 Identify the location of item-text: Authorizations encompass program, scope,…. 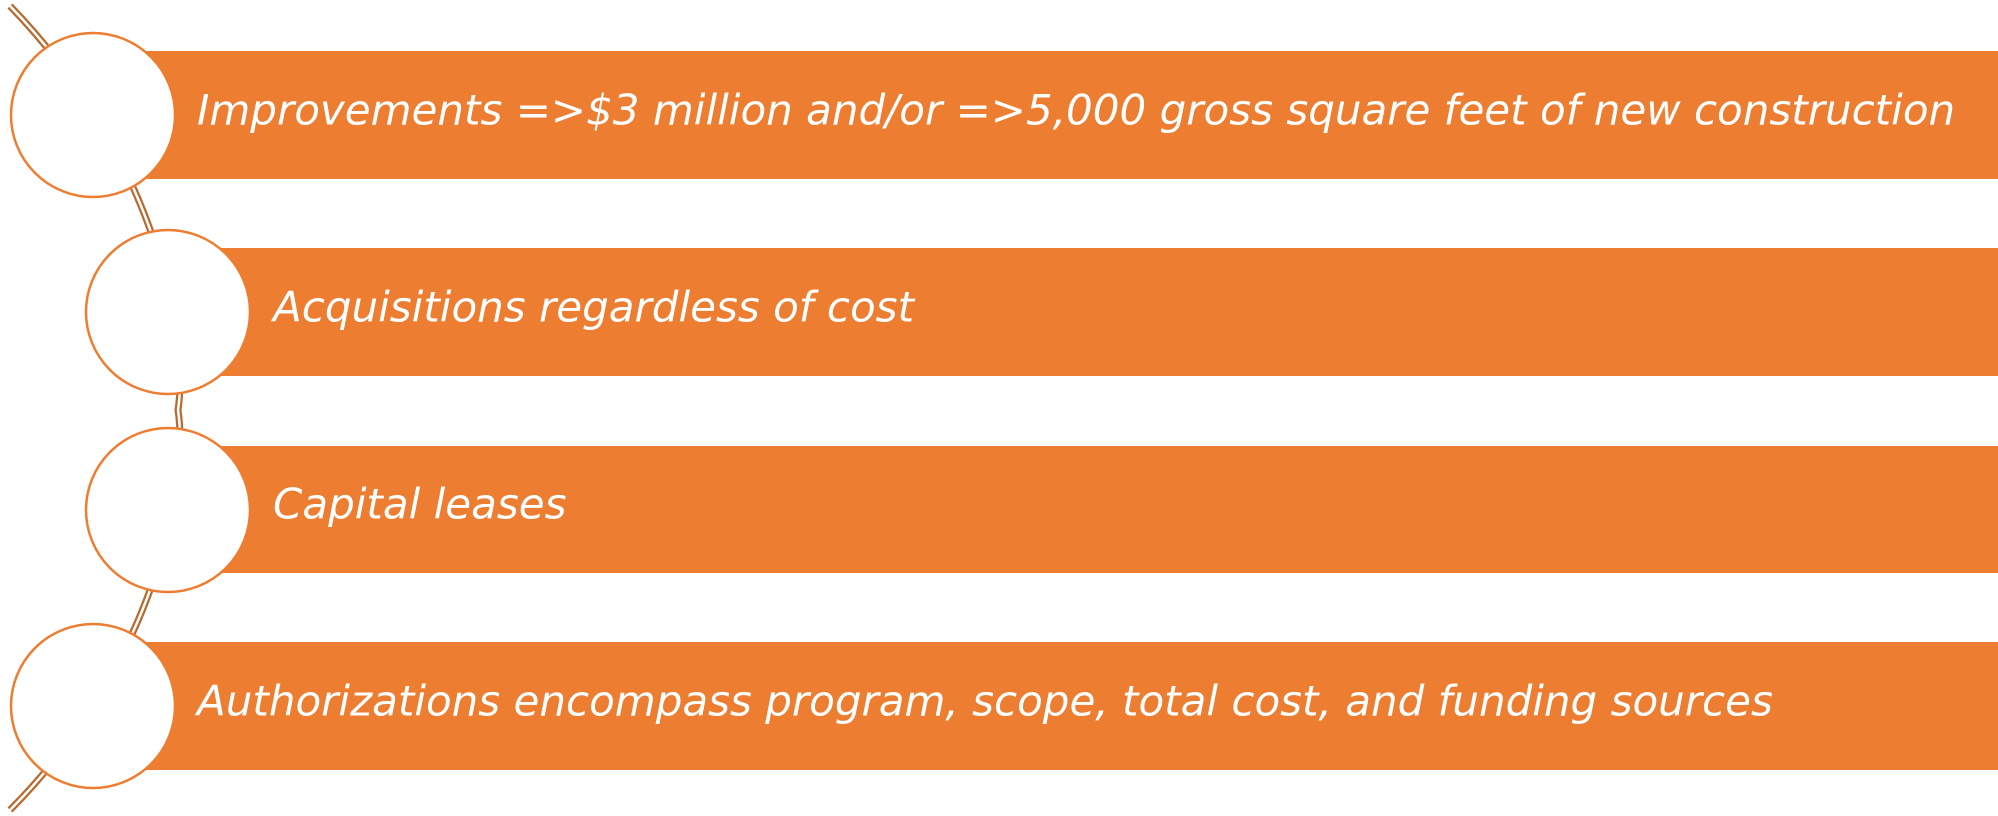
(983, 701).